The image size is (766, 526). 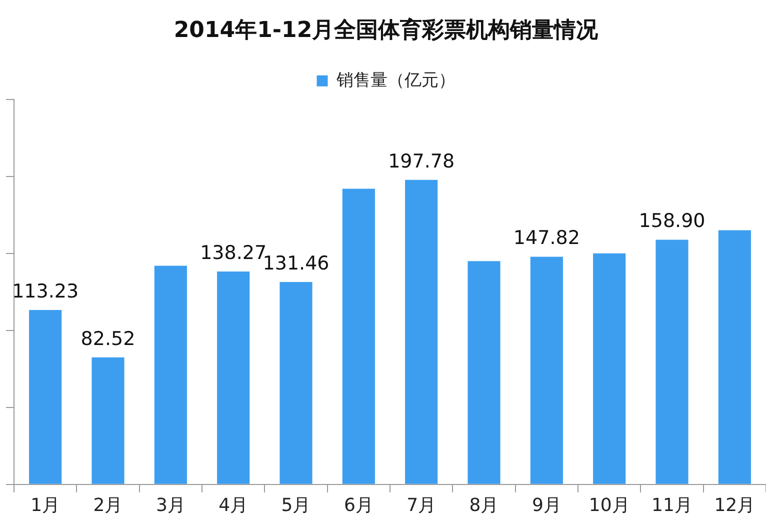 I want to click on x-tick-label: 8月, so click(x=484, y=505).